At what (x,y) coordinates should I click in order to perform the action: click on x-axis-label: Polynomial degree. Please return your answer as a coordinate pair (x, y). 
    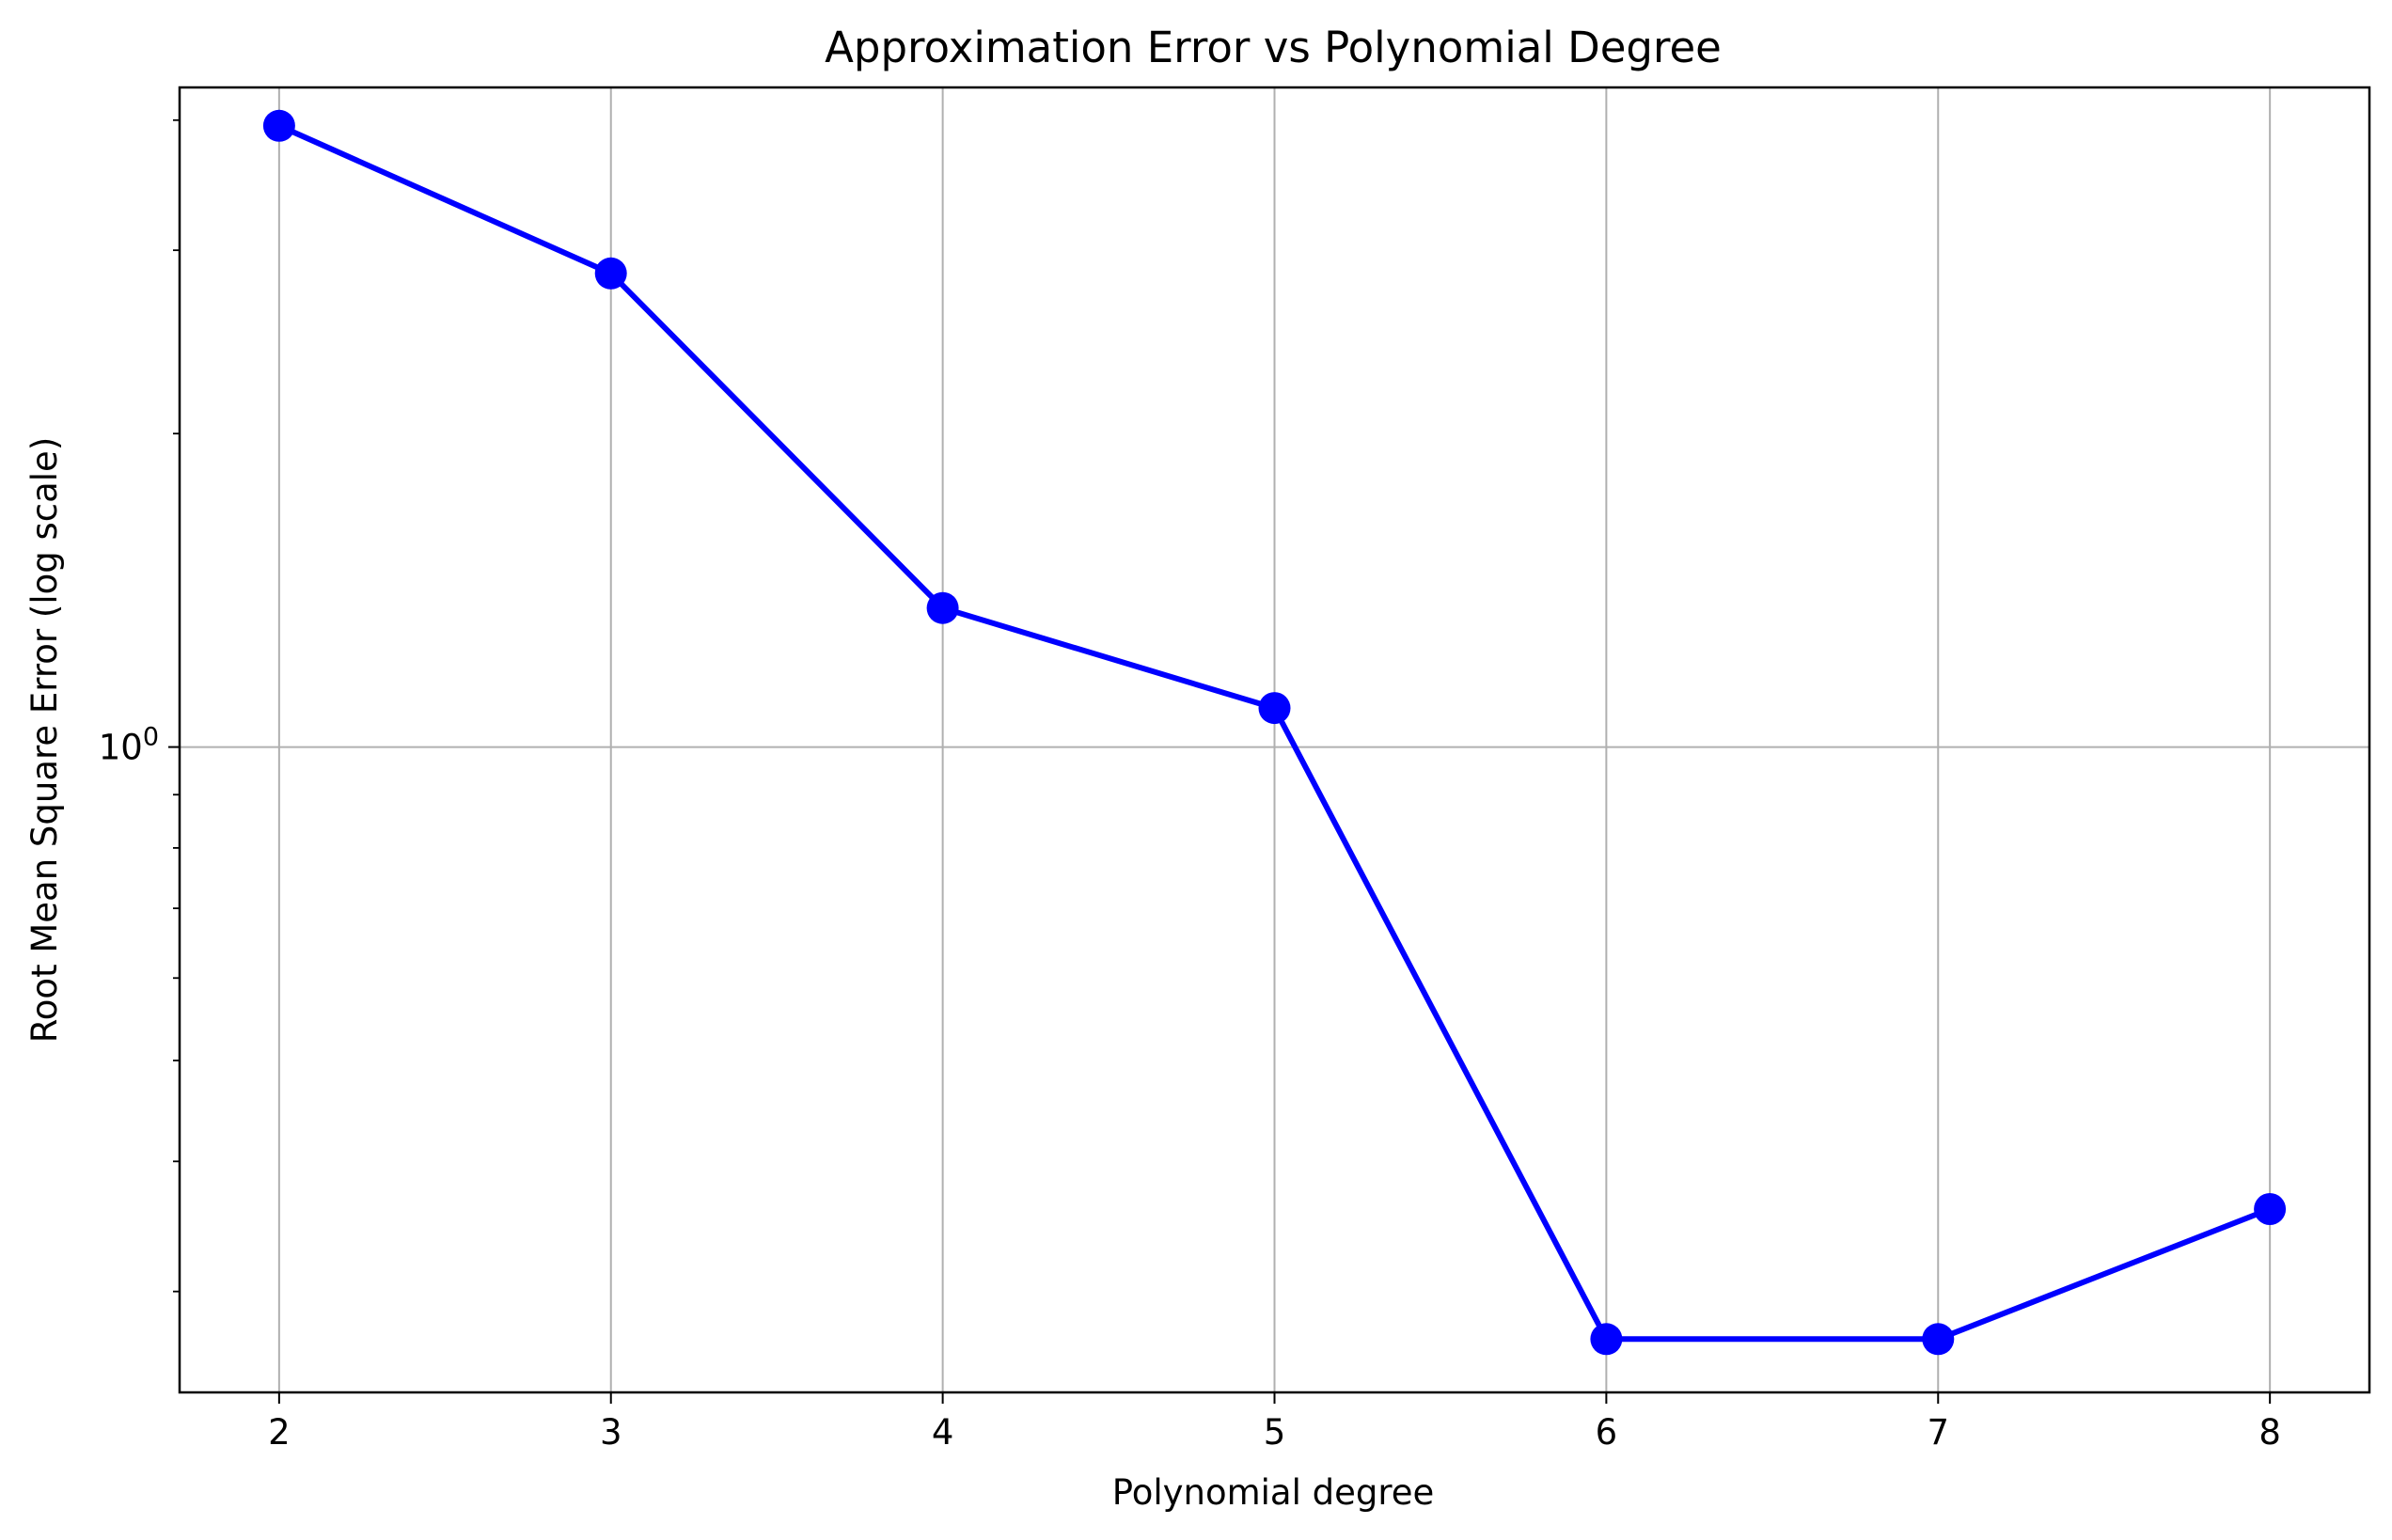
    Looking at the image, I should click on (1273, 1492).